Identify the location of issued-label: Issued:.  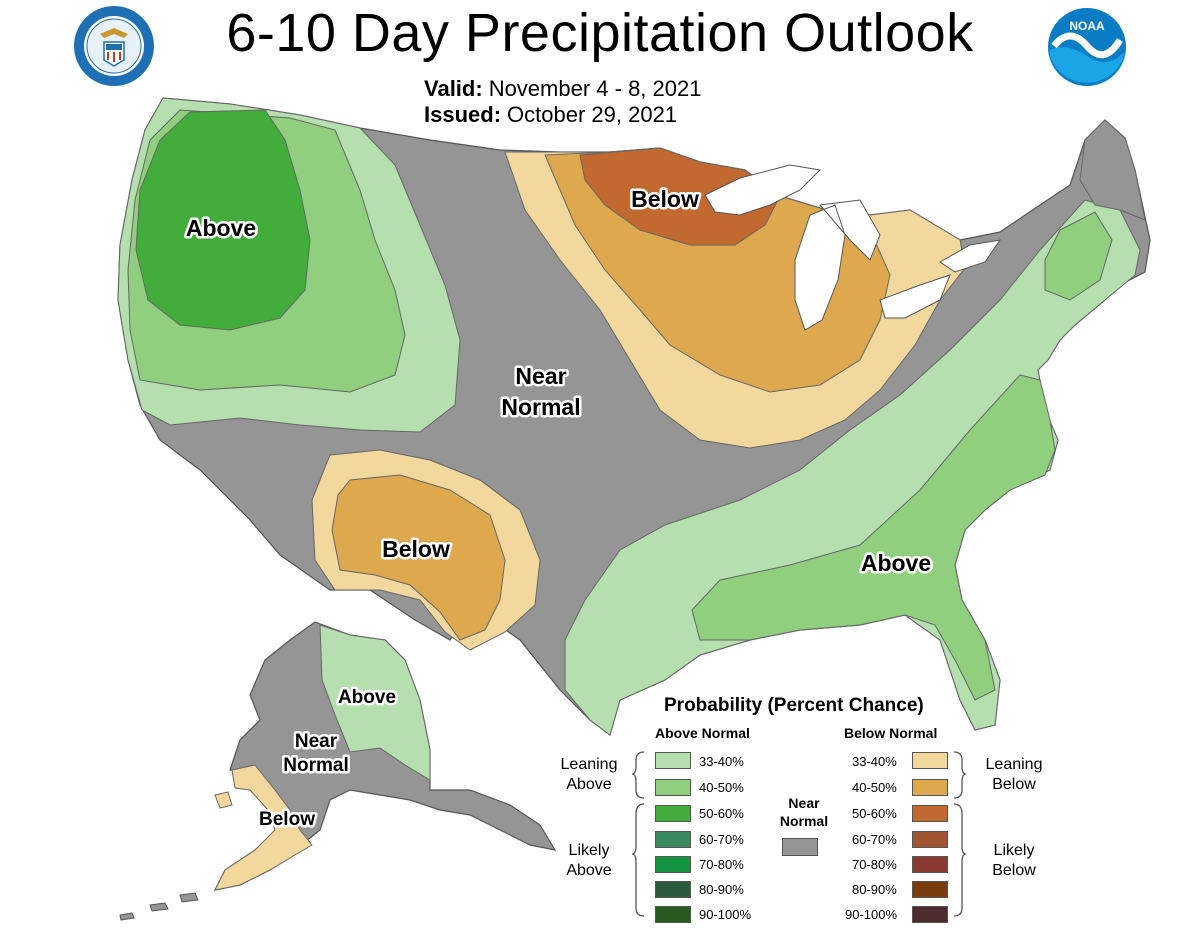
(463, 114).